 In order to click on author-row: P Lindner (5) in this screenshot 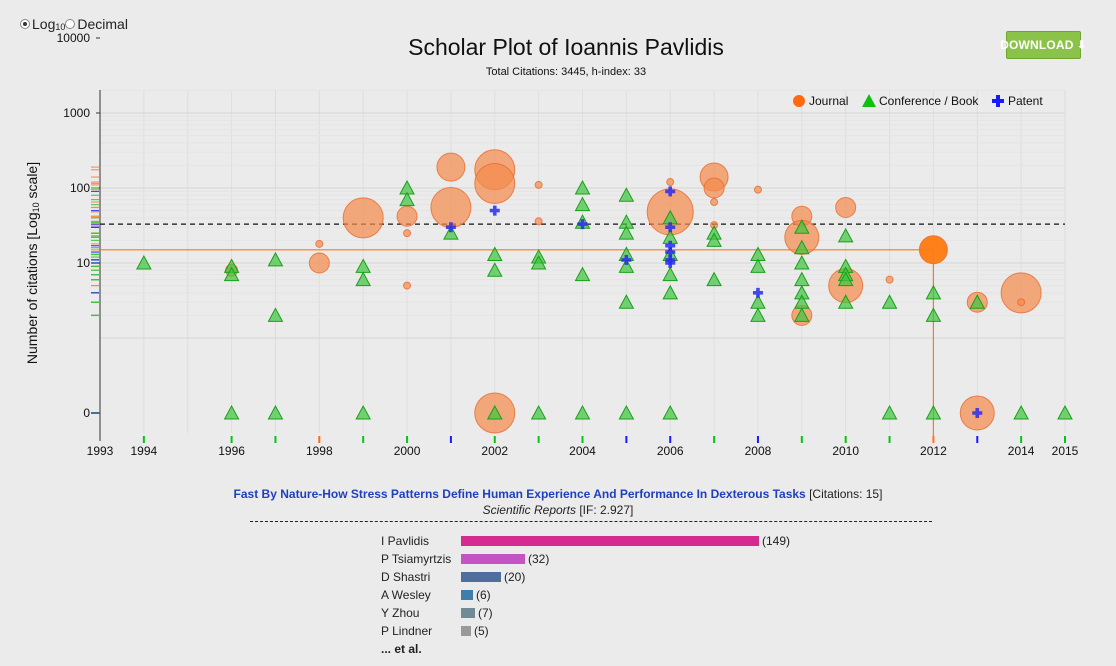, I will do `click(585, 631)`.